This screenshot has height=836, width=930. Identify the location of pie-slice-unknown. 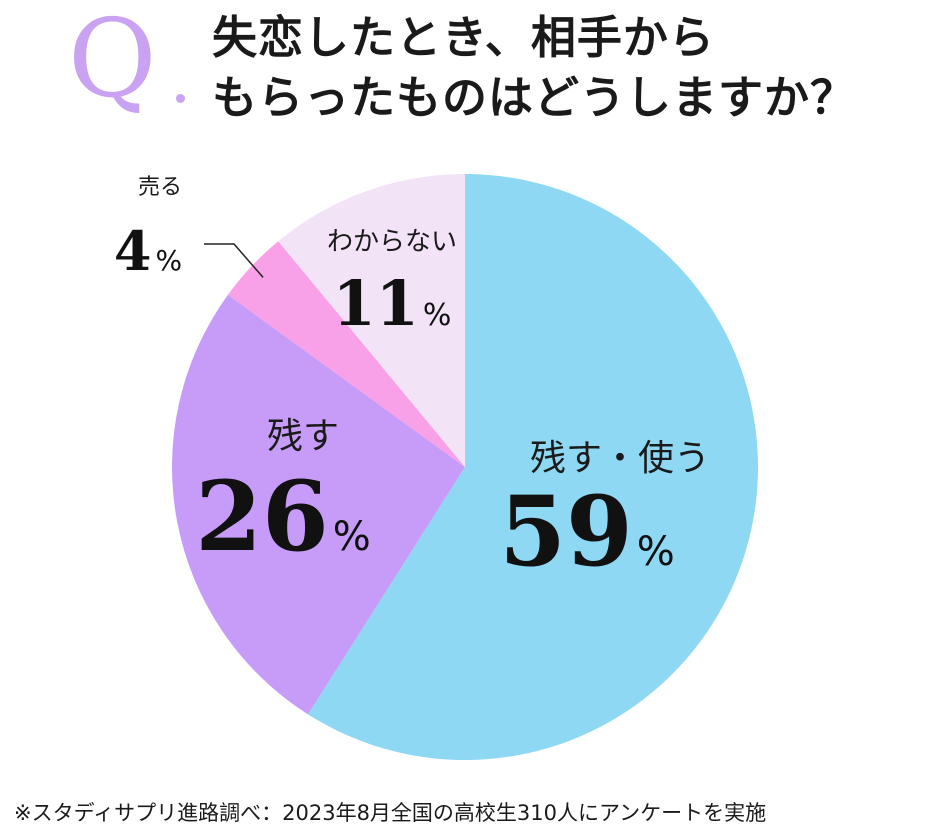
(371, 320).